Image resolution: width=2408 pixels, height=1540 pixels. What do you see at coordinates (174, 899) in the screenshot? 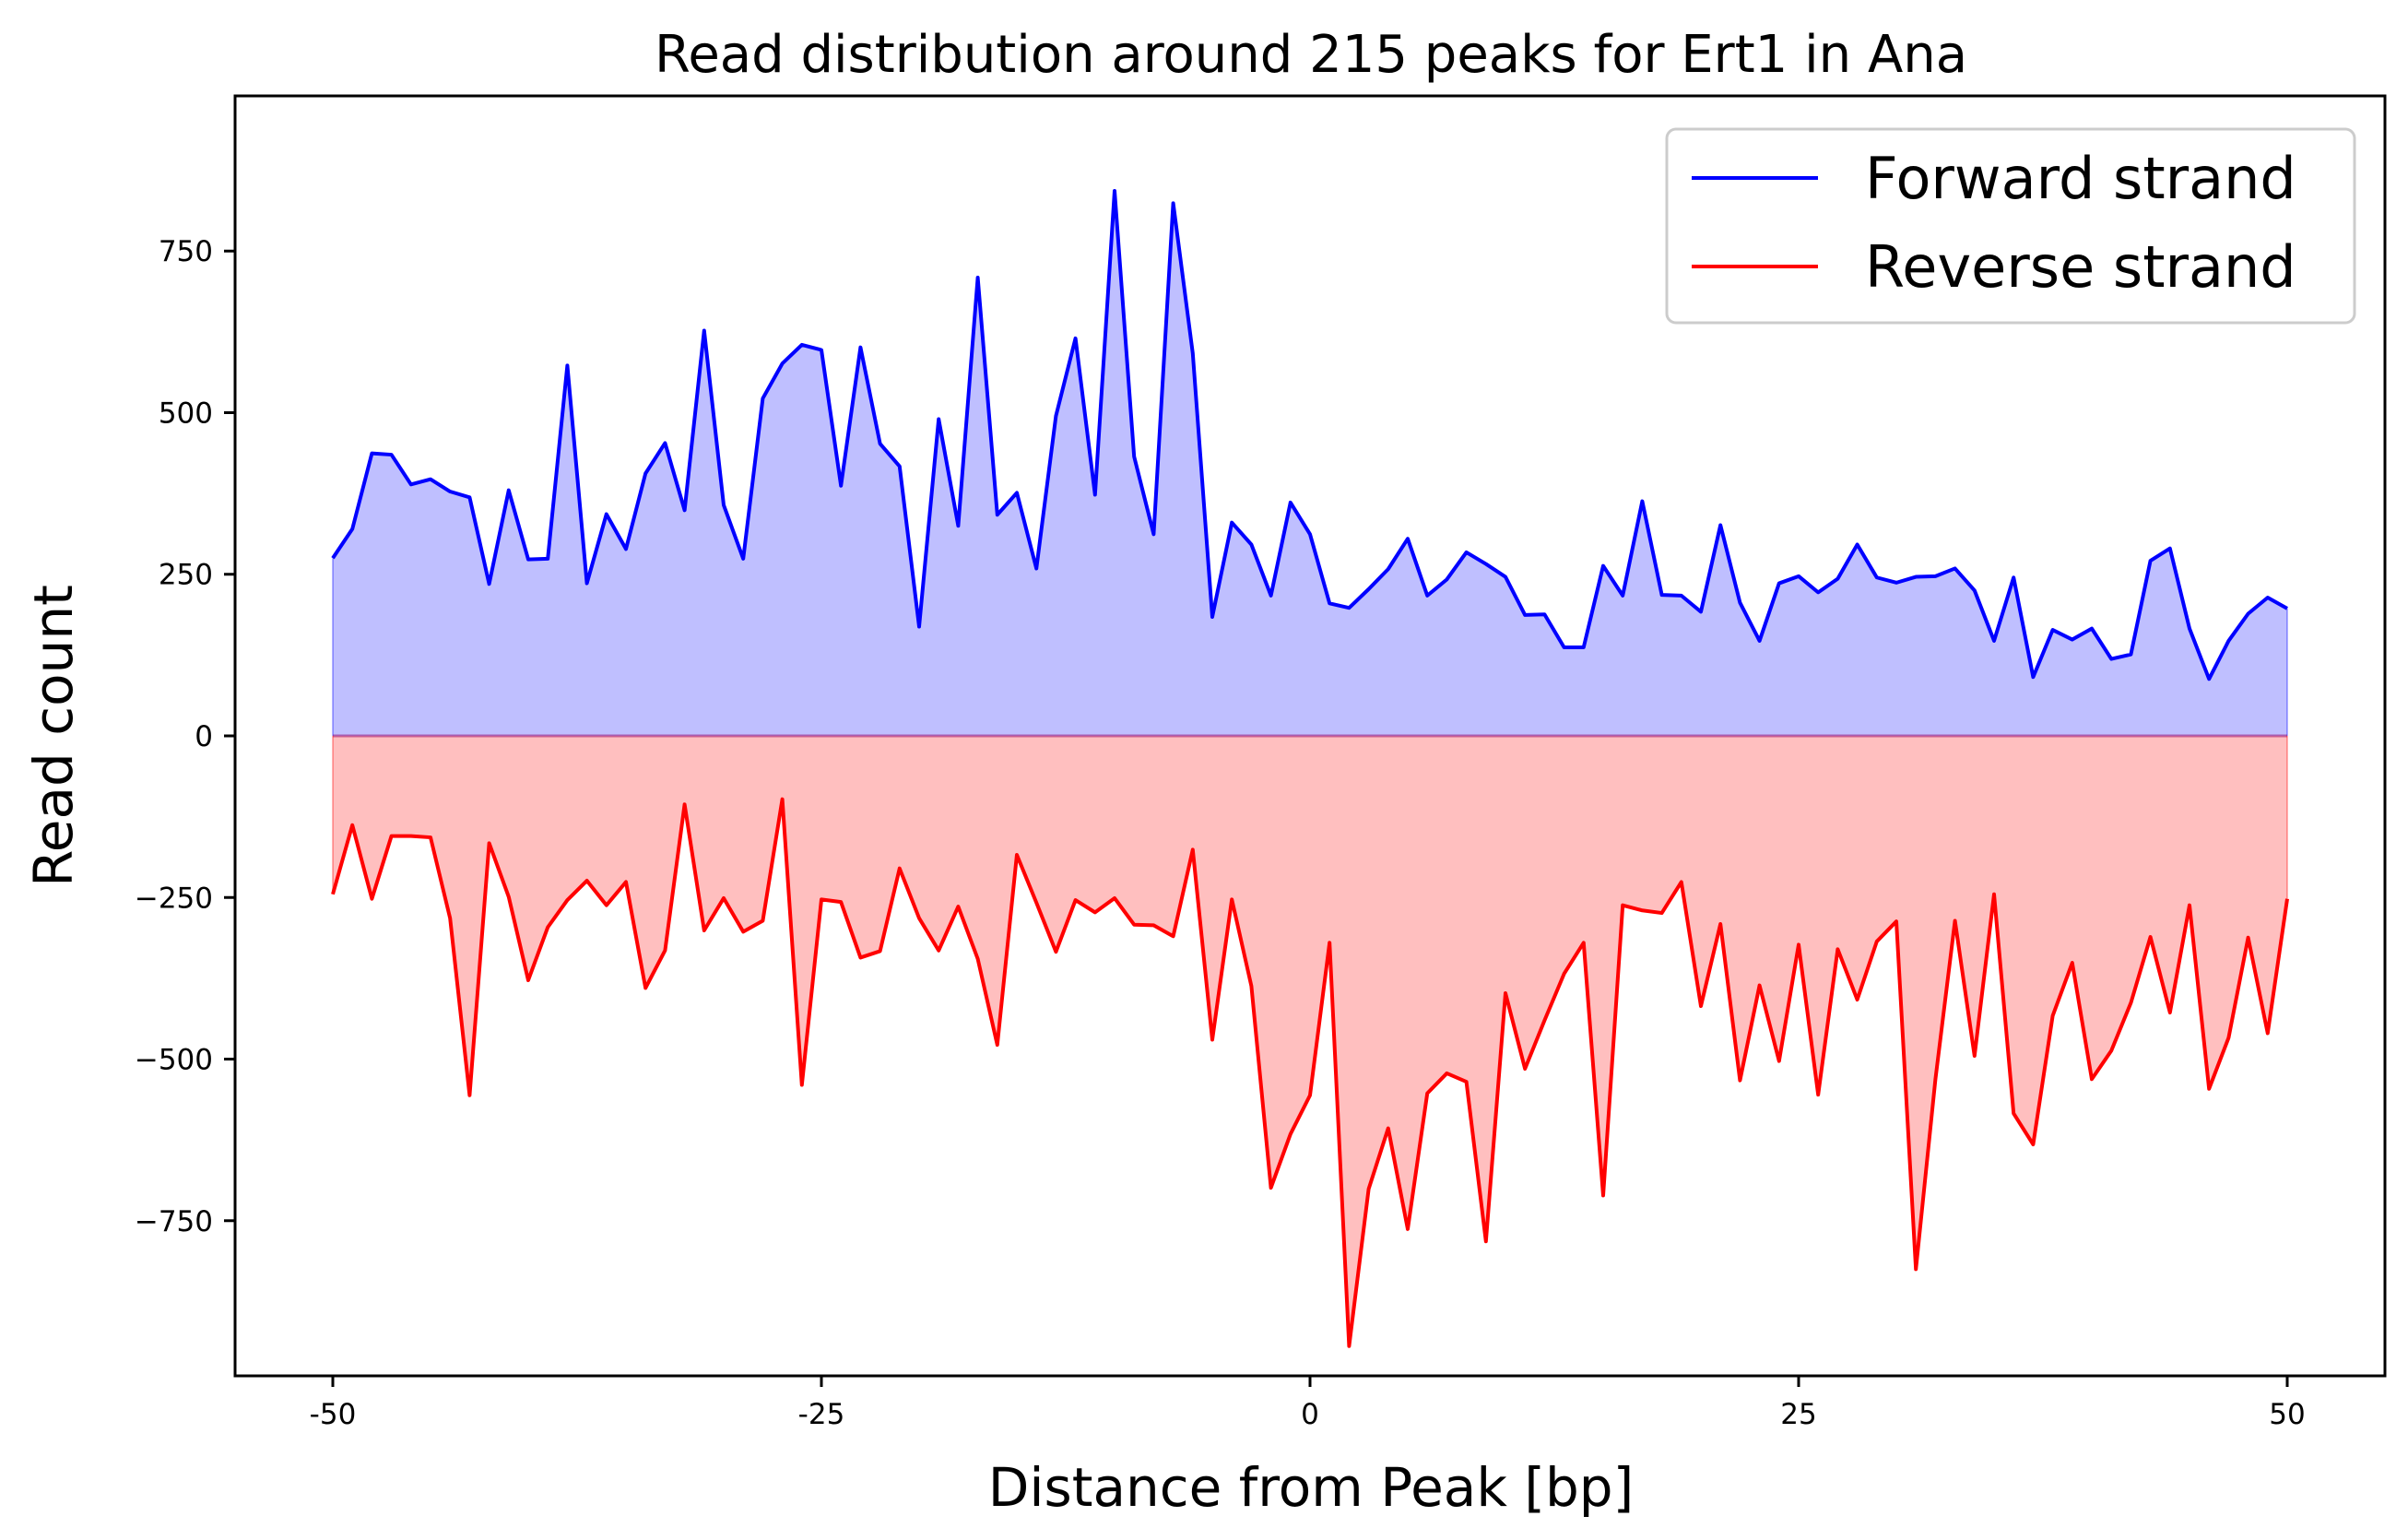
I see `y-tick-label: −250` at bounding box center [174, 899].